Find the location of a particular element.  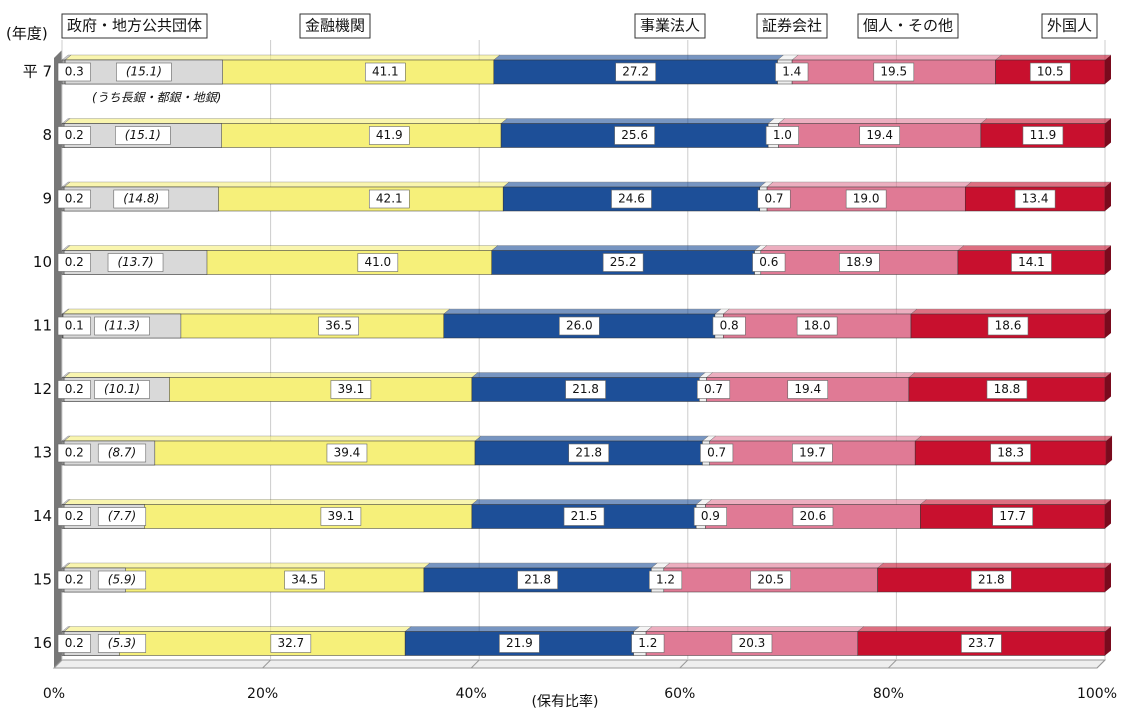

value-label: 19.7 is located at coordinates (812, 453).